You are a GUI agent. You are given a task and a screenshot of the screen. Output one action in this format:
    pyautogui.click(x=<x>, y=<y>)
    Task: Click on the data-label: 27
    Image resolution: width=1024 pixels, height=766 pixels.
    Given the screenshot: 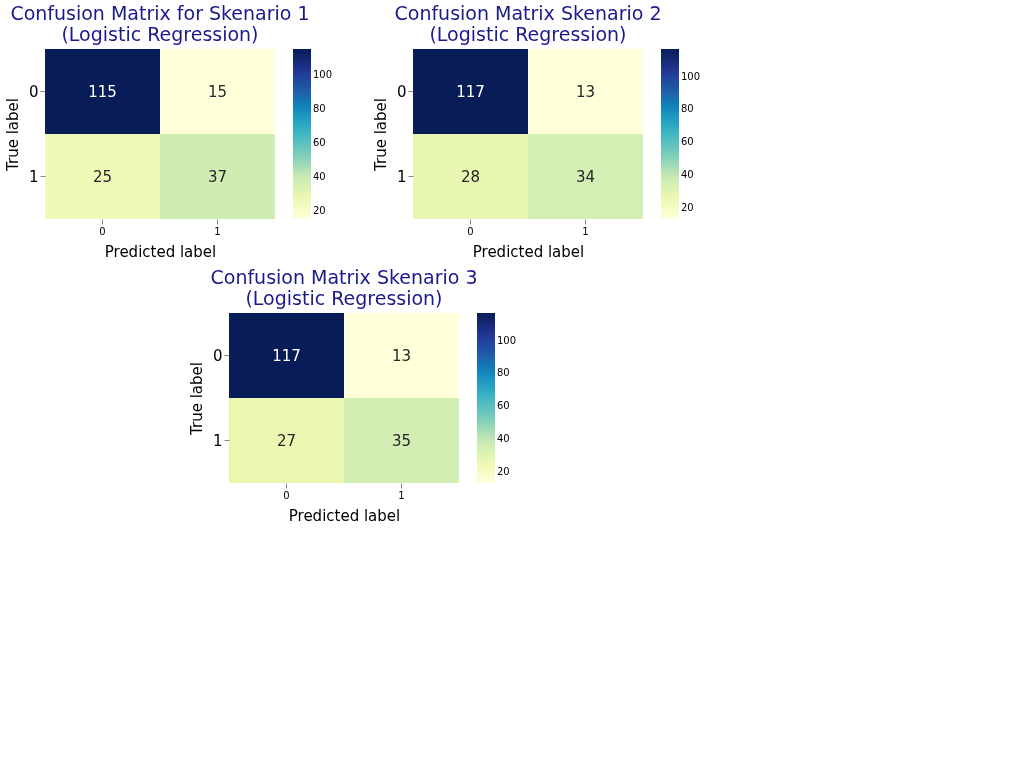 What is the action you would take?
    pyautogui.click(x=286, y=440)
    